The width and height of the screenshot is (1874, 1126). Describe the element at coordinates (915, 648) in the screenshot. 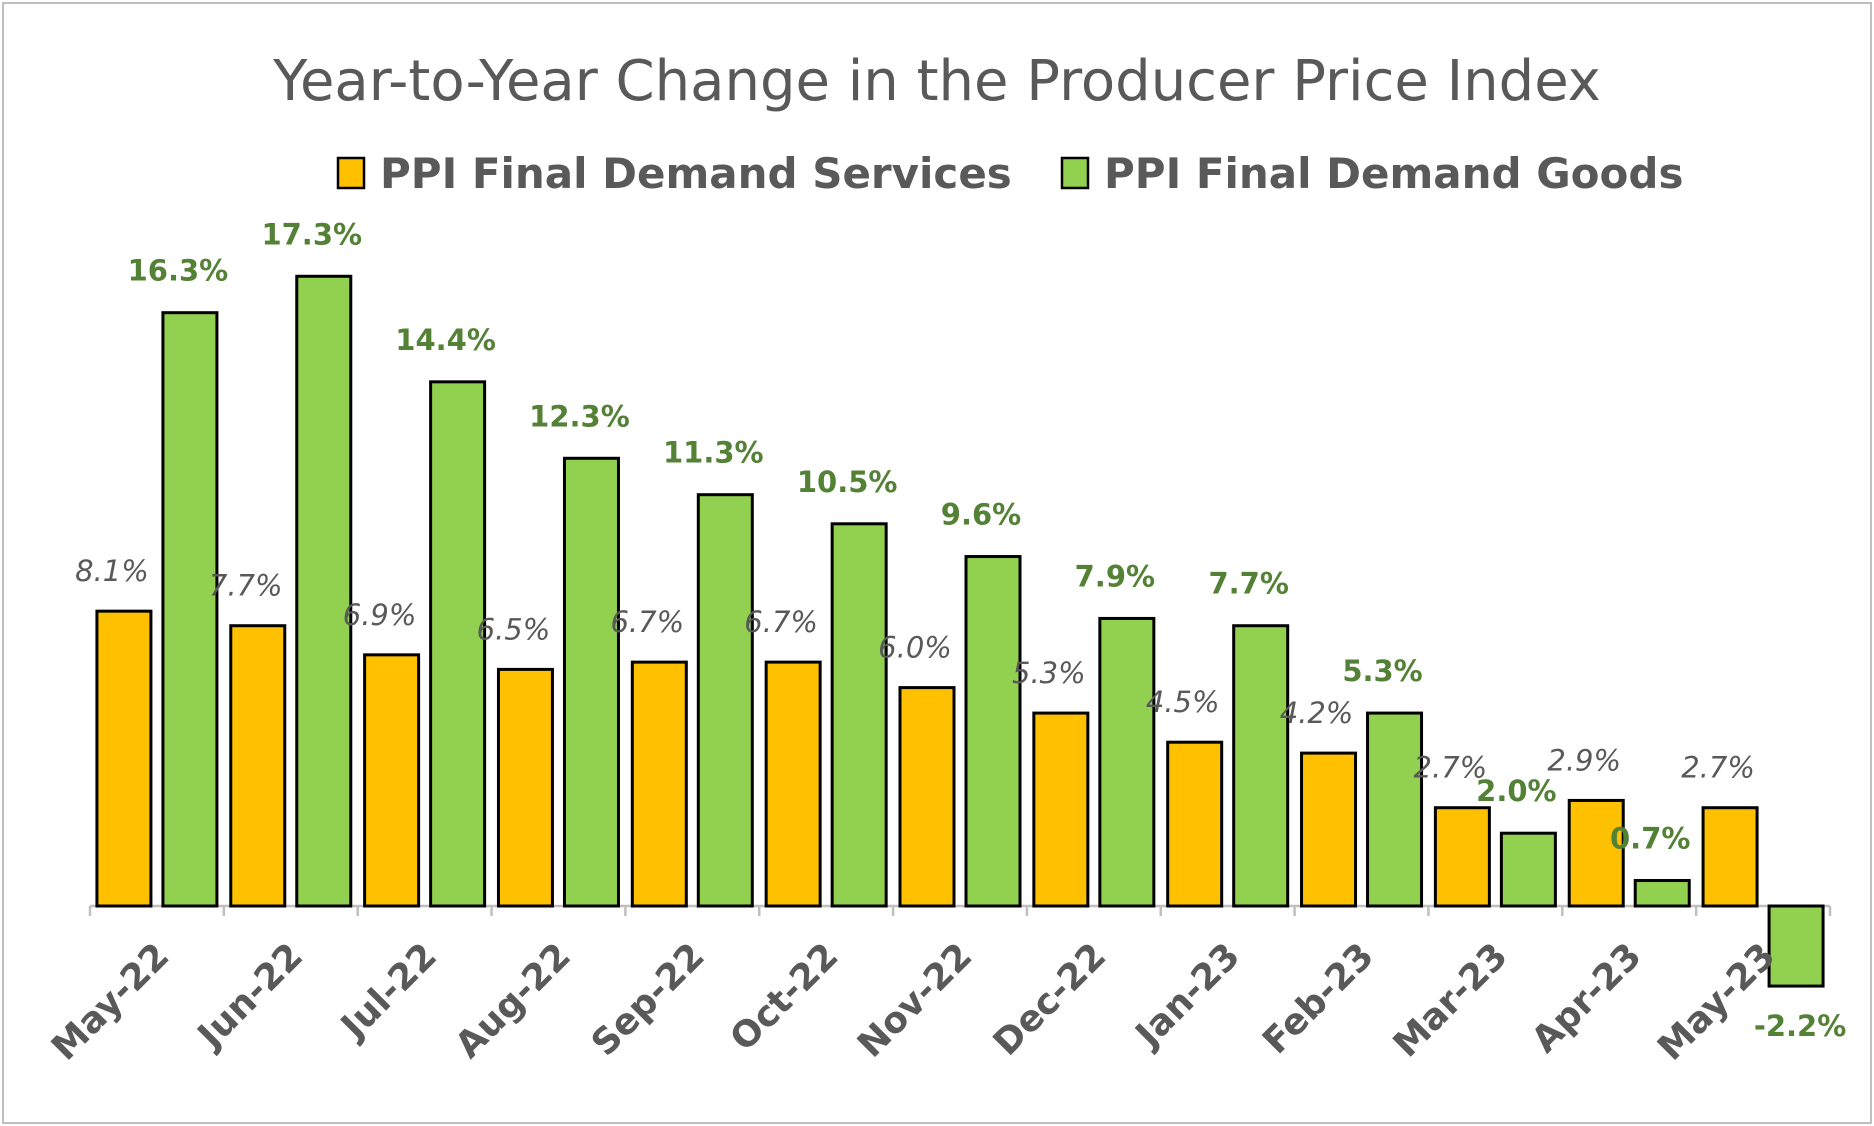

I see `data-label-services: 6.0%` at that location.